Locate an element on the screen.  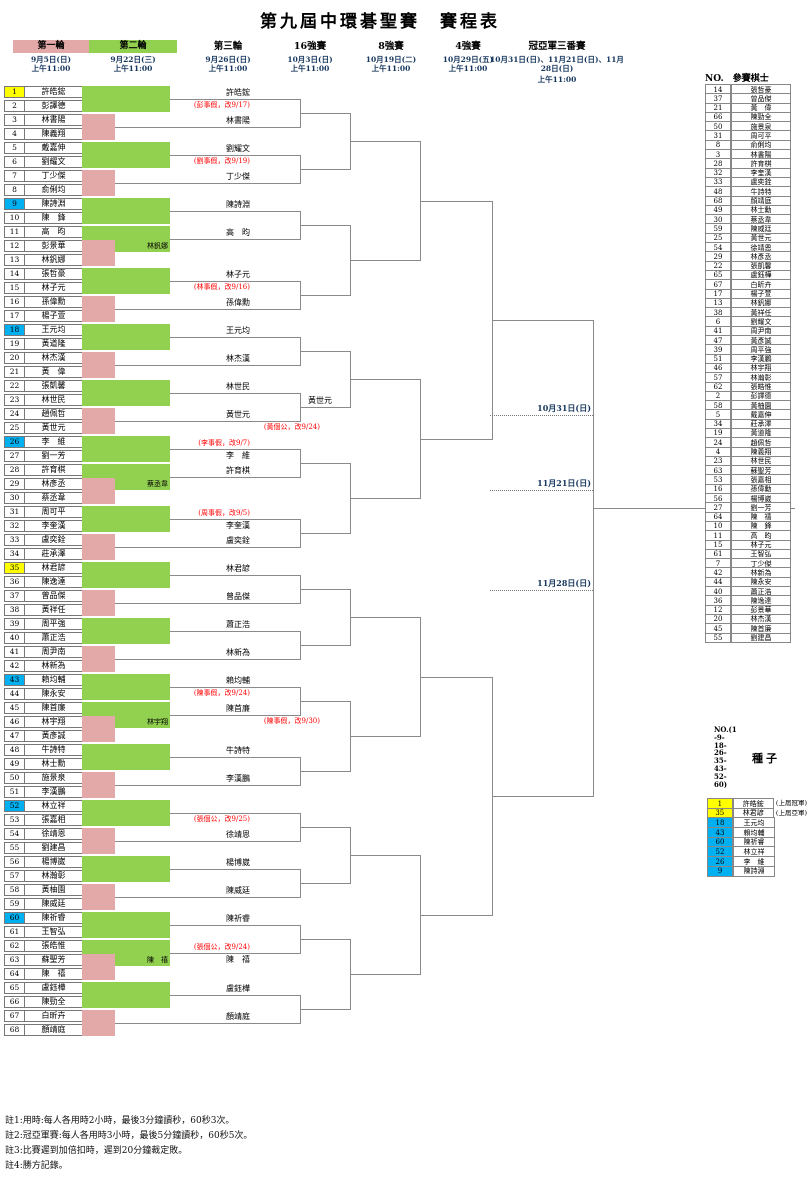
player-number-cell: 4 is located at coordinates (14, 134).